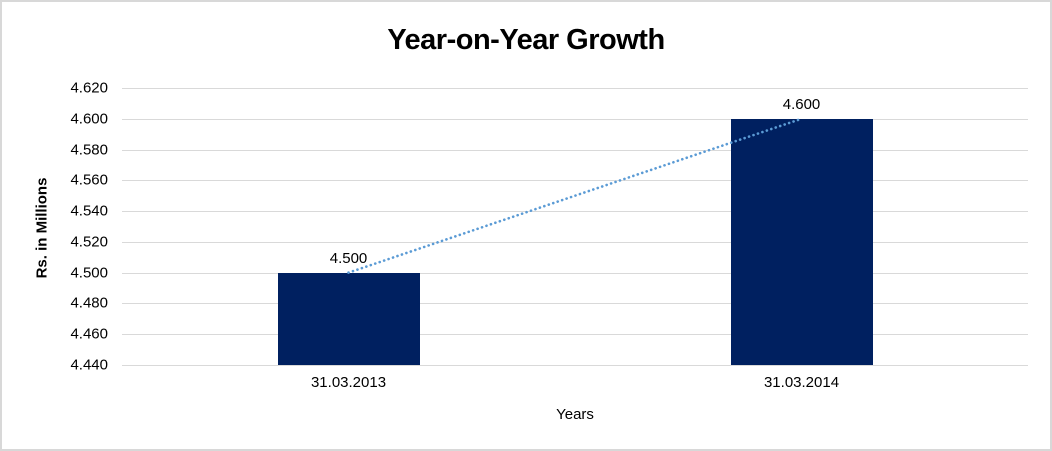 This screenshot has height=451, width=1052. What do you see at coordinates (89, 150) in the screenshot?
I see `y-tick-label: 4.580` at bounding box center [89, 150].